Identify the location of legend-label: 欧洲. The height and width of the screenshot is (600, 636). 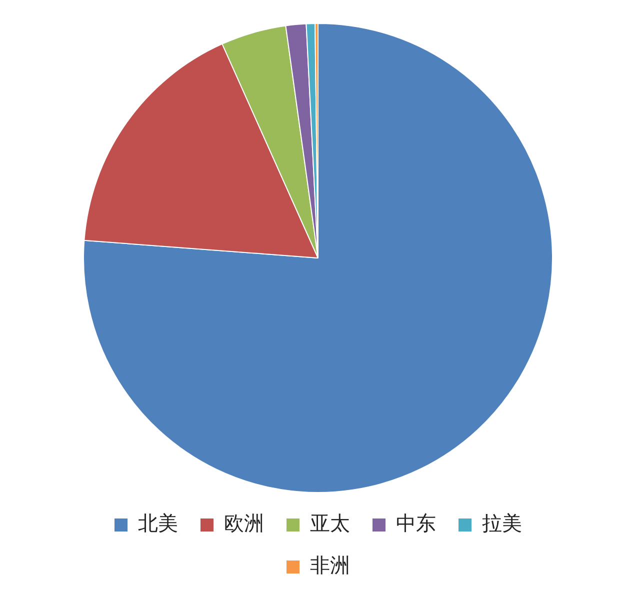
(244, 523).